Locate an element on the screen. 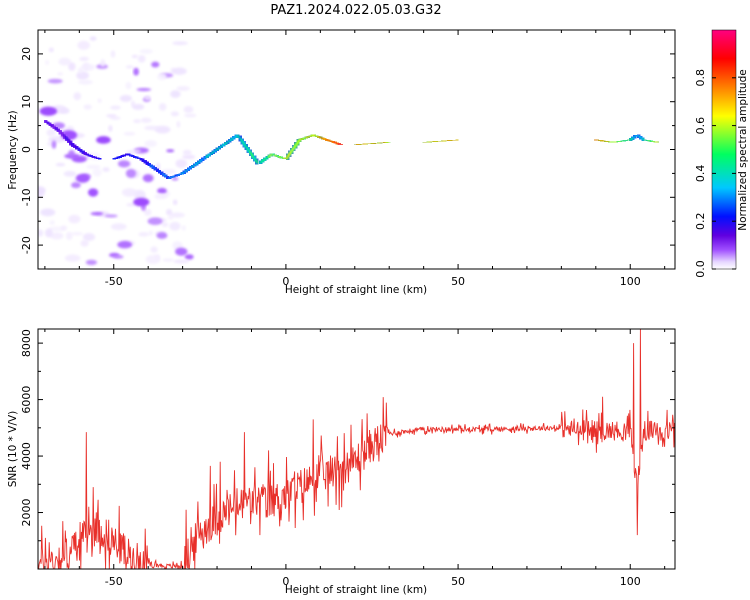 The height and width of the screenshot is (600, 750). y-tick-label: 4000 is located at coordinates (26, 456).